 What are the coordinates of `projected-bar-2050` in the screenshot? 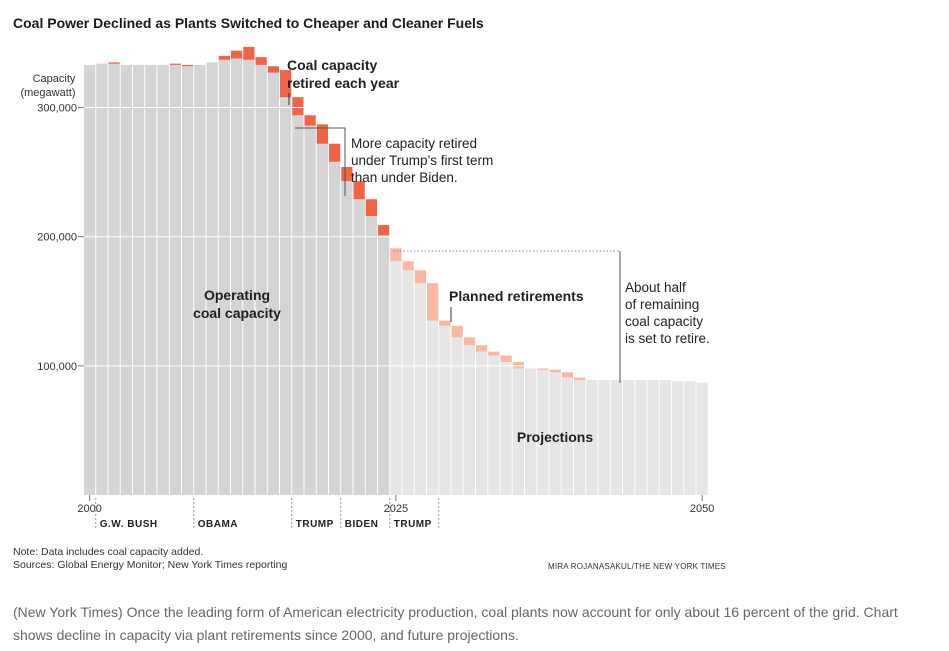 It's located at (702, 438).